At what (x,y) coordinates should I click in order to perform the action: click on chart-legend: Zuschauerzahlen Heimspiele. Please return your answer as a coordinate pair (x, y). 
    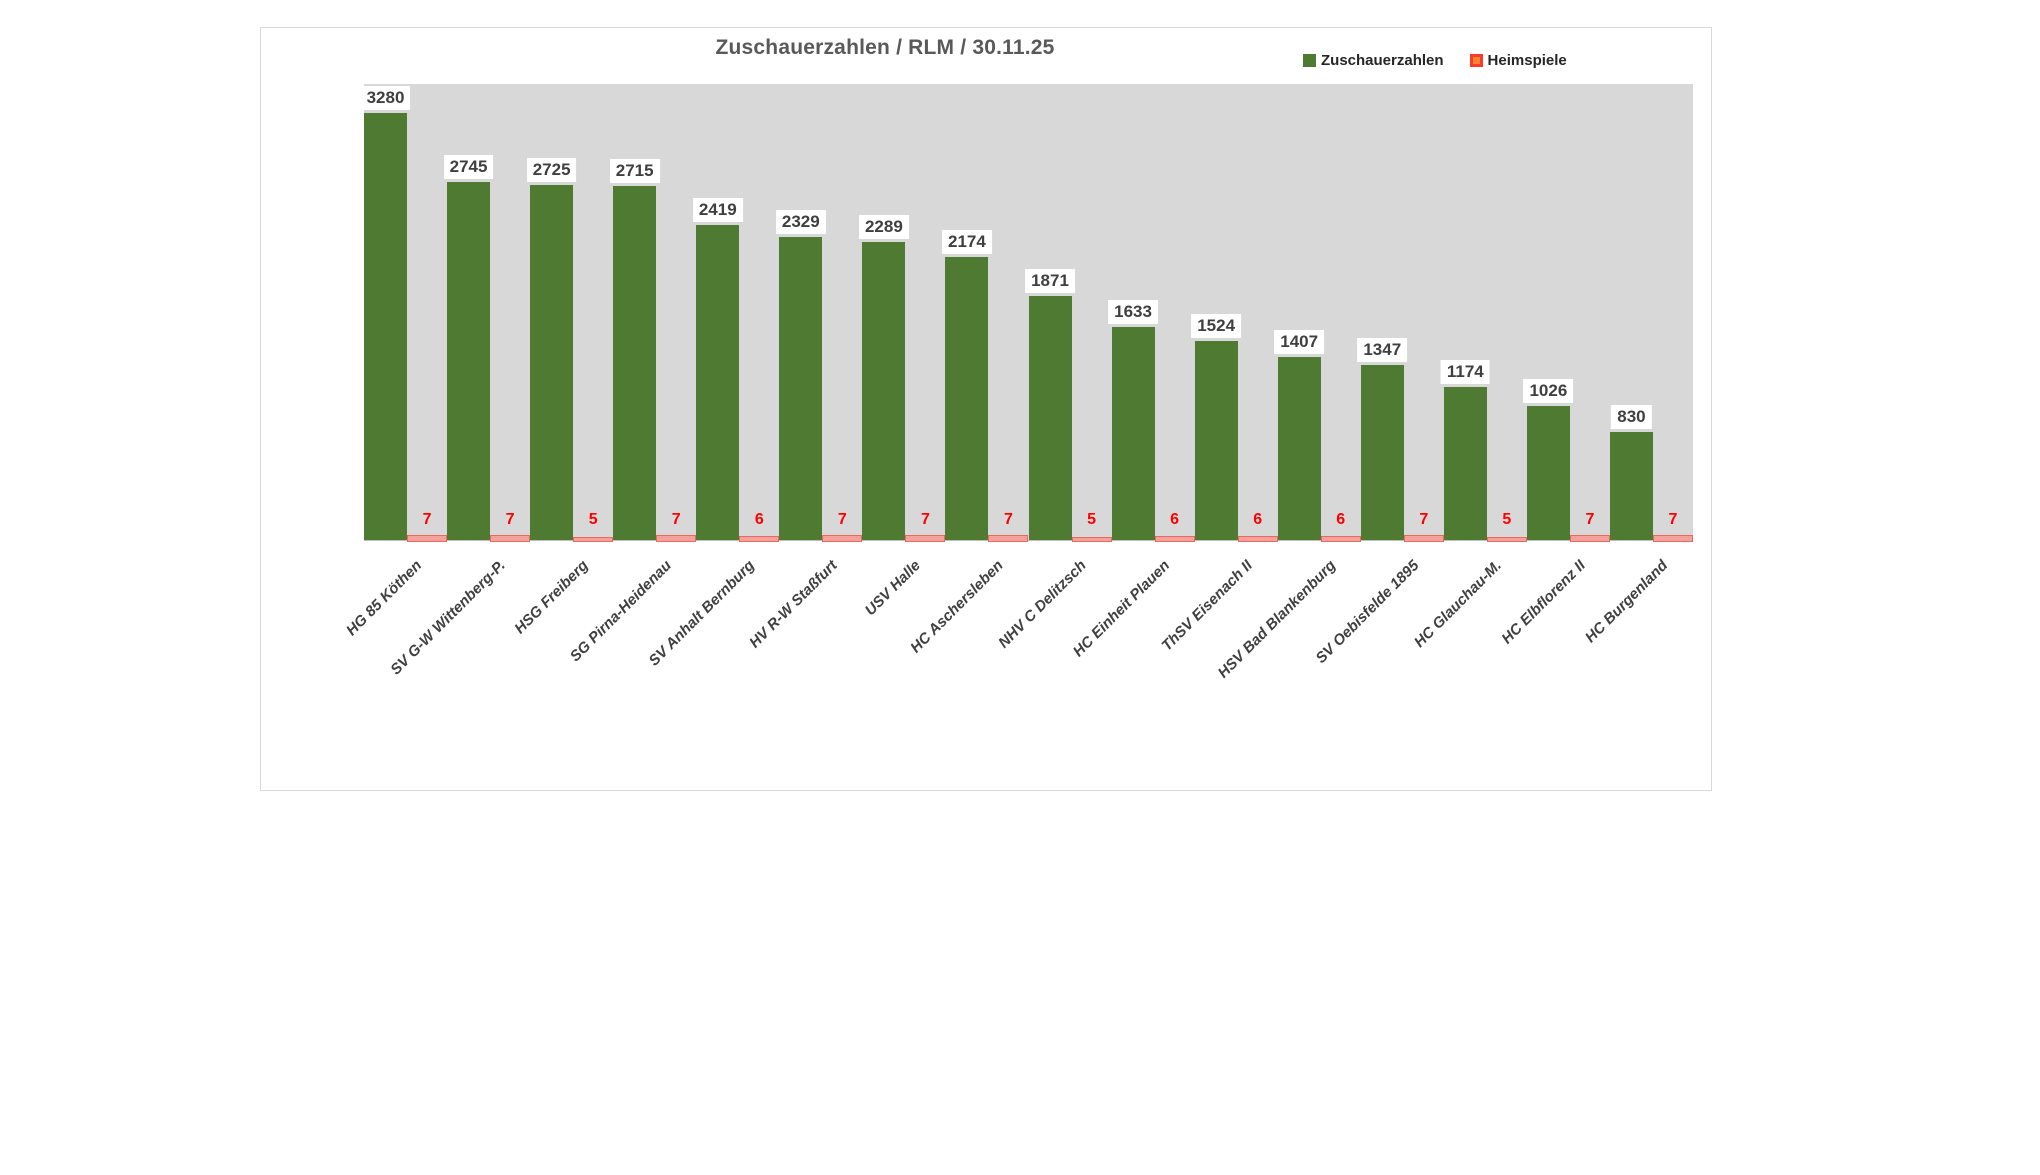
    Looking at the image, I should click on (1435, 60).